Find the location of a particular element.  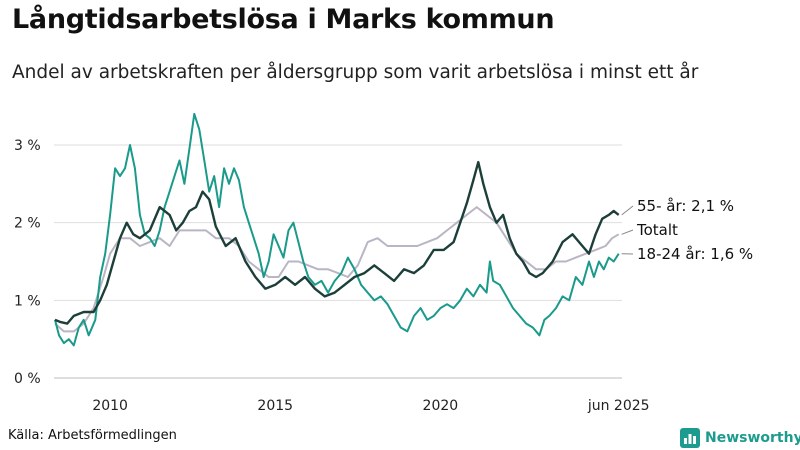

chart-title: Långtidsarbetslösa i Marks kommun is located at coordinates (283, 19).